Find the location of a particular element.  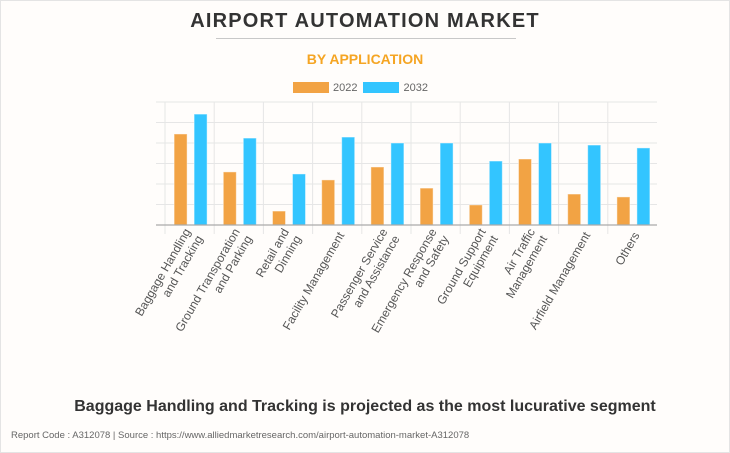

x-tick-label: Others is located at coordinates (627, 249).